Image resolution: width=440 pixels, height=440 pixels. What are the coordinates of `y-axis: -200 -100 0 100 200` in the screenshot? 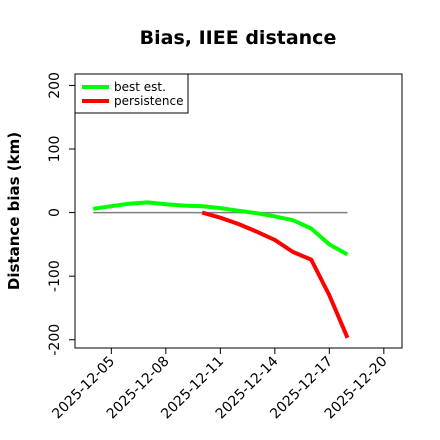 It's located at (61, 214).